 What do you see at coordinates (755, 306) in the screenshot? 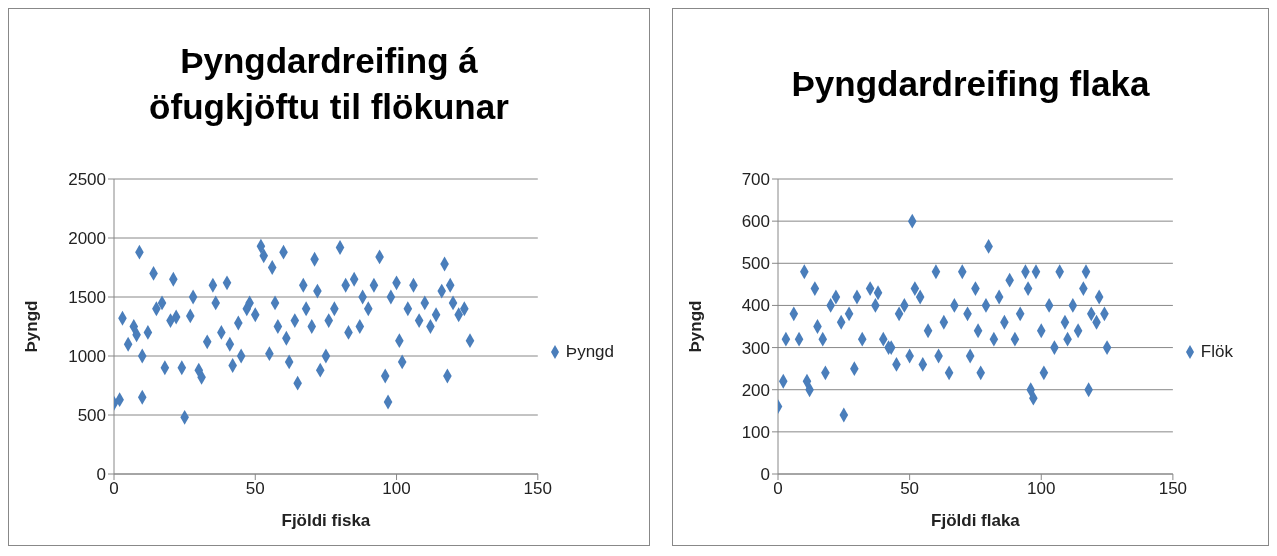
I see `y-tick-label: 400` at bounding box center [755, 306].